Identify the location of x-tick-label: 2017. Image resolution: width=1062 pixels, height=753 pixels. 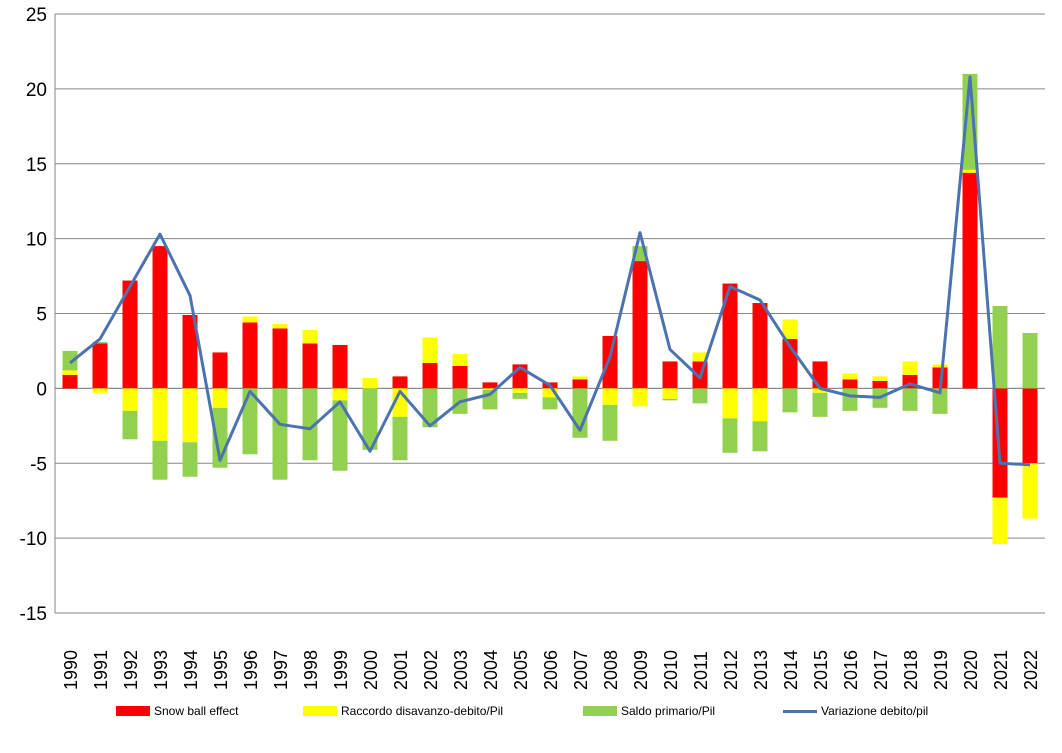
(881, 670).